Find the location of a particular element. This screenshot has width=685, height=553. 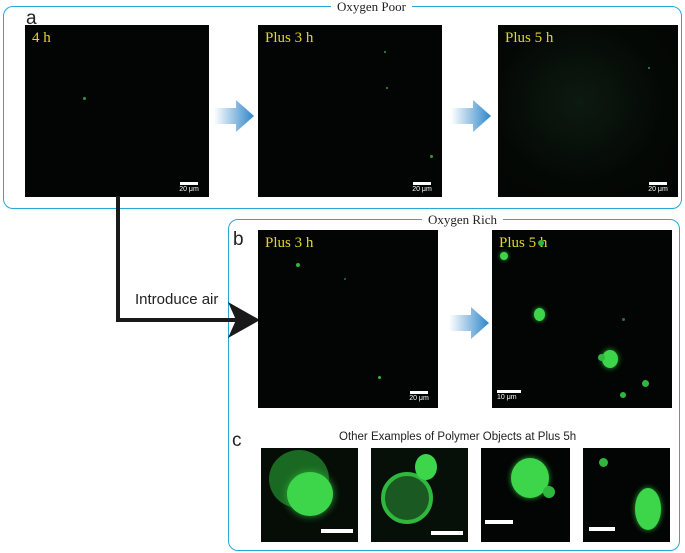

panel-4h-label: 4 h is located at coordinates (41, 38).